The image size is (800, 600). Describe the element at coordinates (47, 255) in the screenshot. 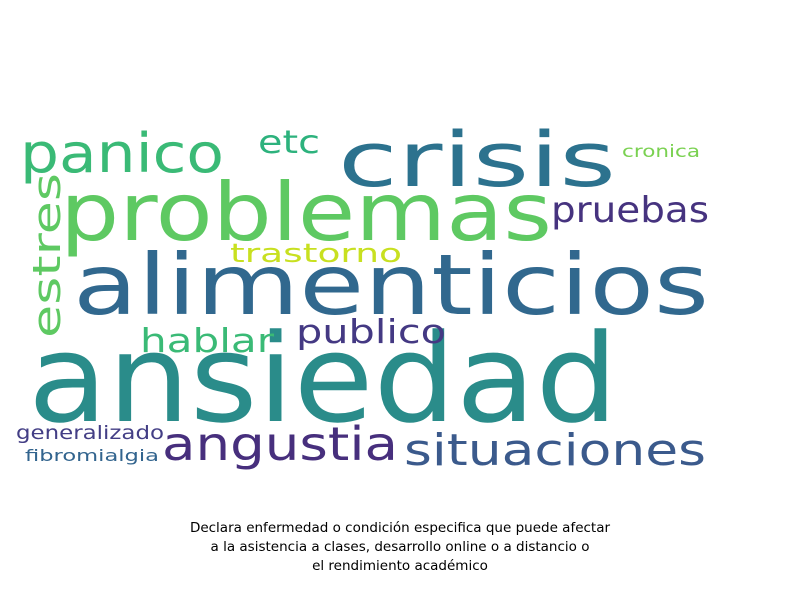

I see `word-estres: estres` at that location.